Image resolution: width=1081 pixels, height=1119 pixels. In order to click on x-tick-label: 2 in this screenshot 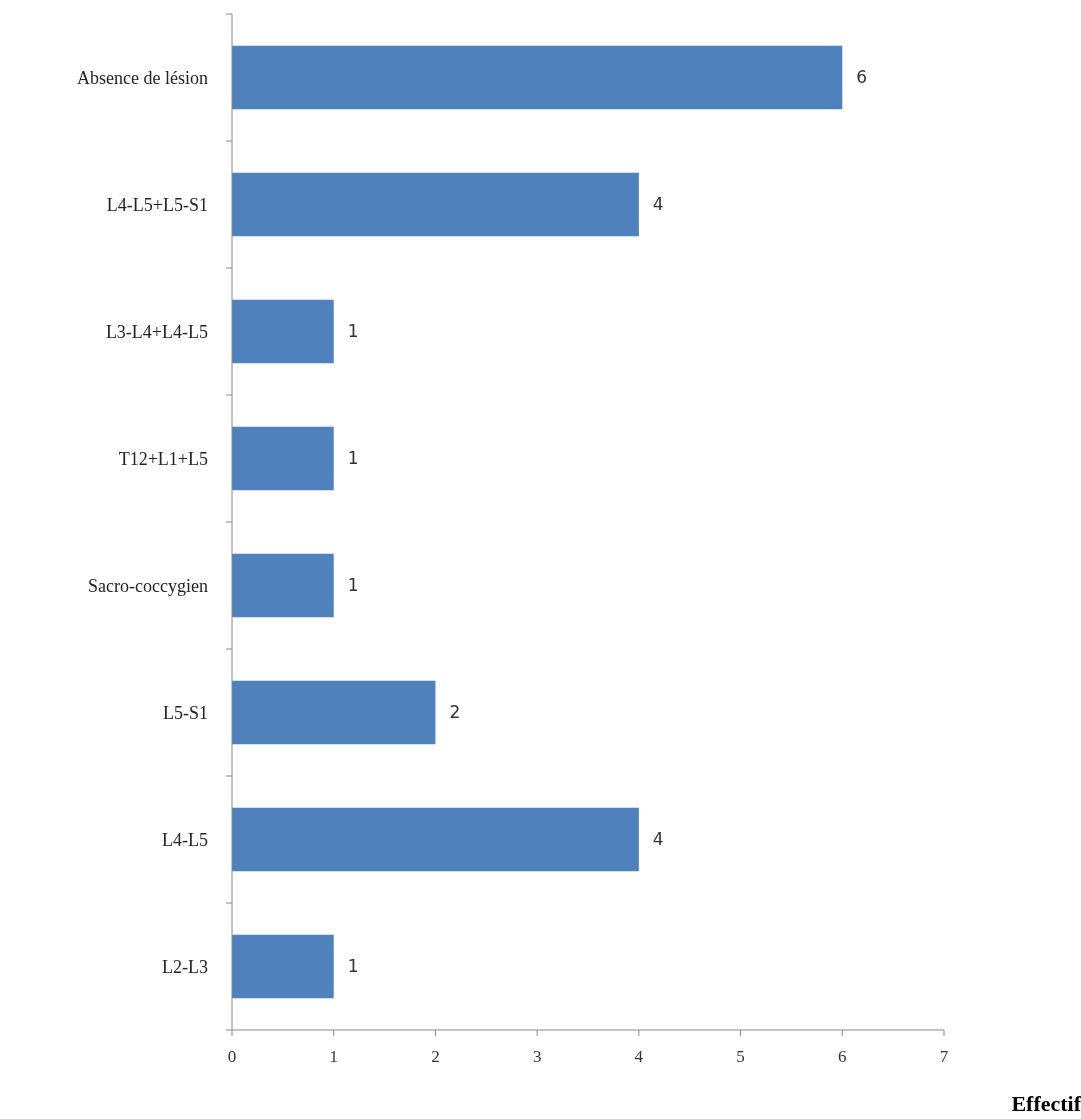, I will do `click(435, 1056)`.